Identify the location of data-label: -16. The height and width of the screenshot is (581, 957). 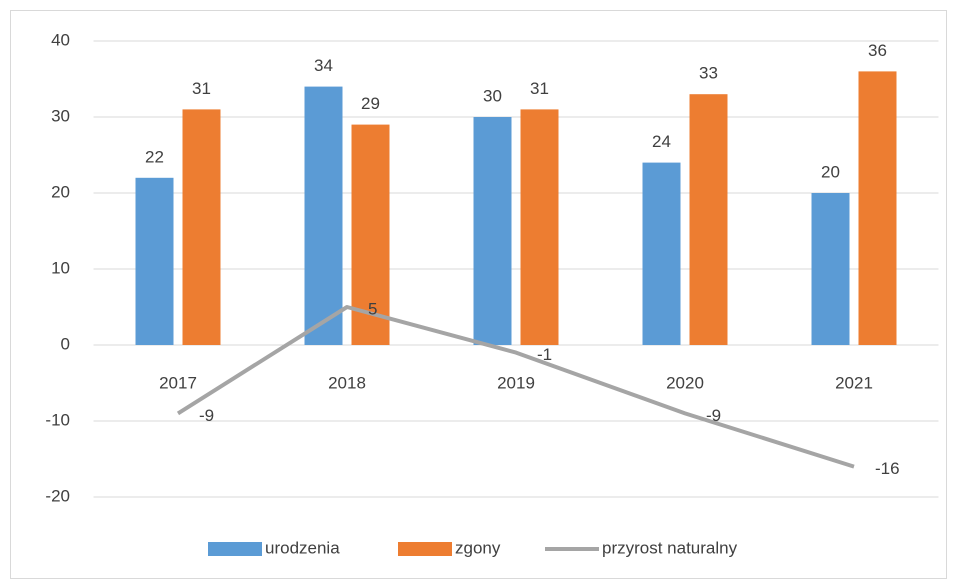
(887, 468).